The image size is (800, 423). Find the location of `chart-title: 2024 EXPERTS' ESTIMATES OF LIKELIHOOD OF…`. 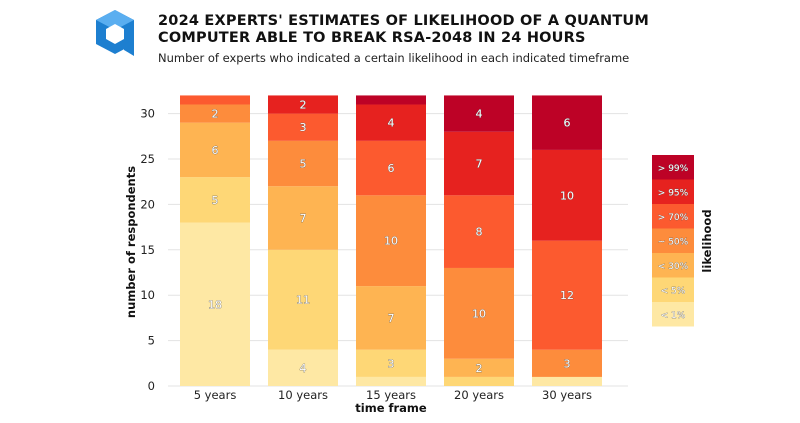

chart-title: 2024 EXPERTS' ESTIMATES OF LIKELIHOOD OF… is located at coordinates (403, 30).